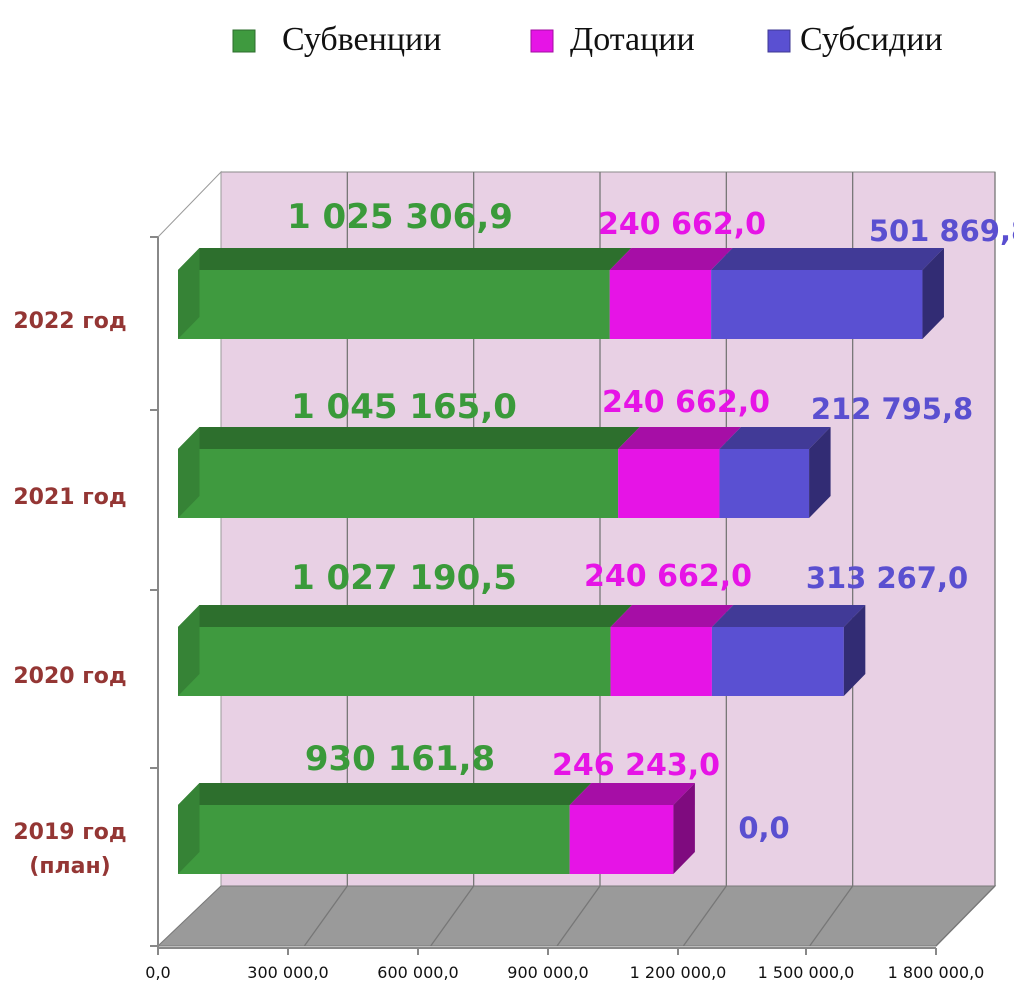  What do you see at coordinates (941, 231) in the screenshot?
I see `data-label: 501 869,8` at bounding box center [941, 231].